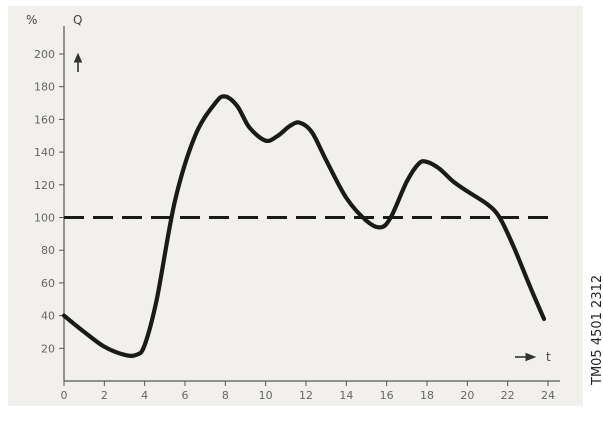  I want to click on x-tick-label: 12, so click(306, 395).